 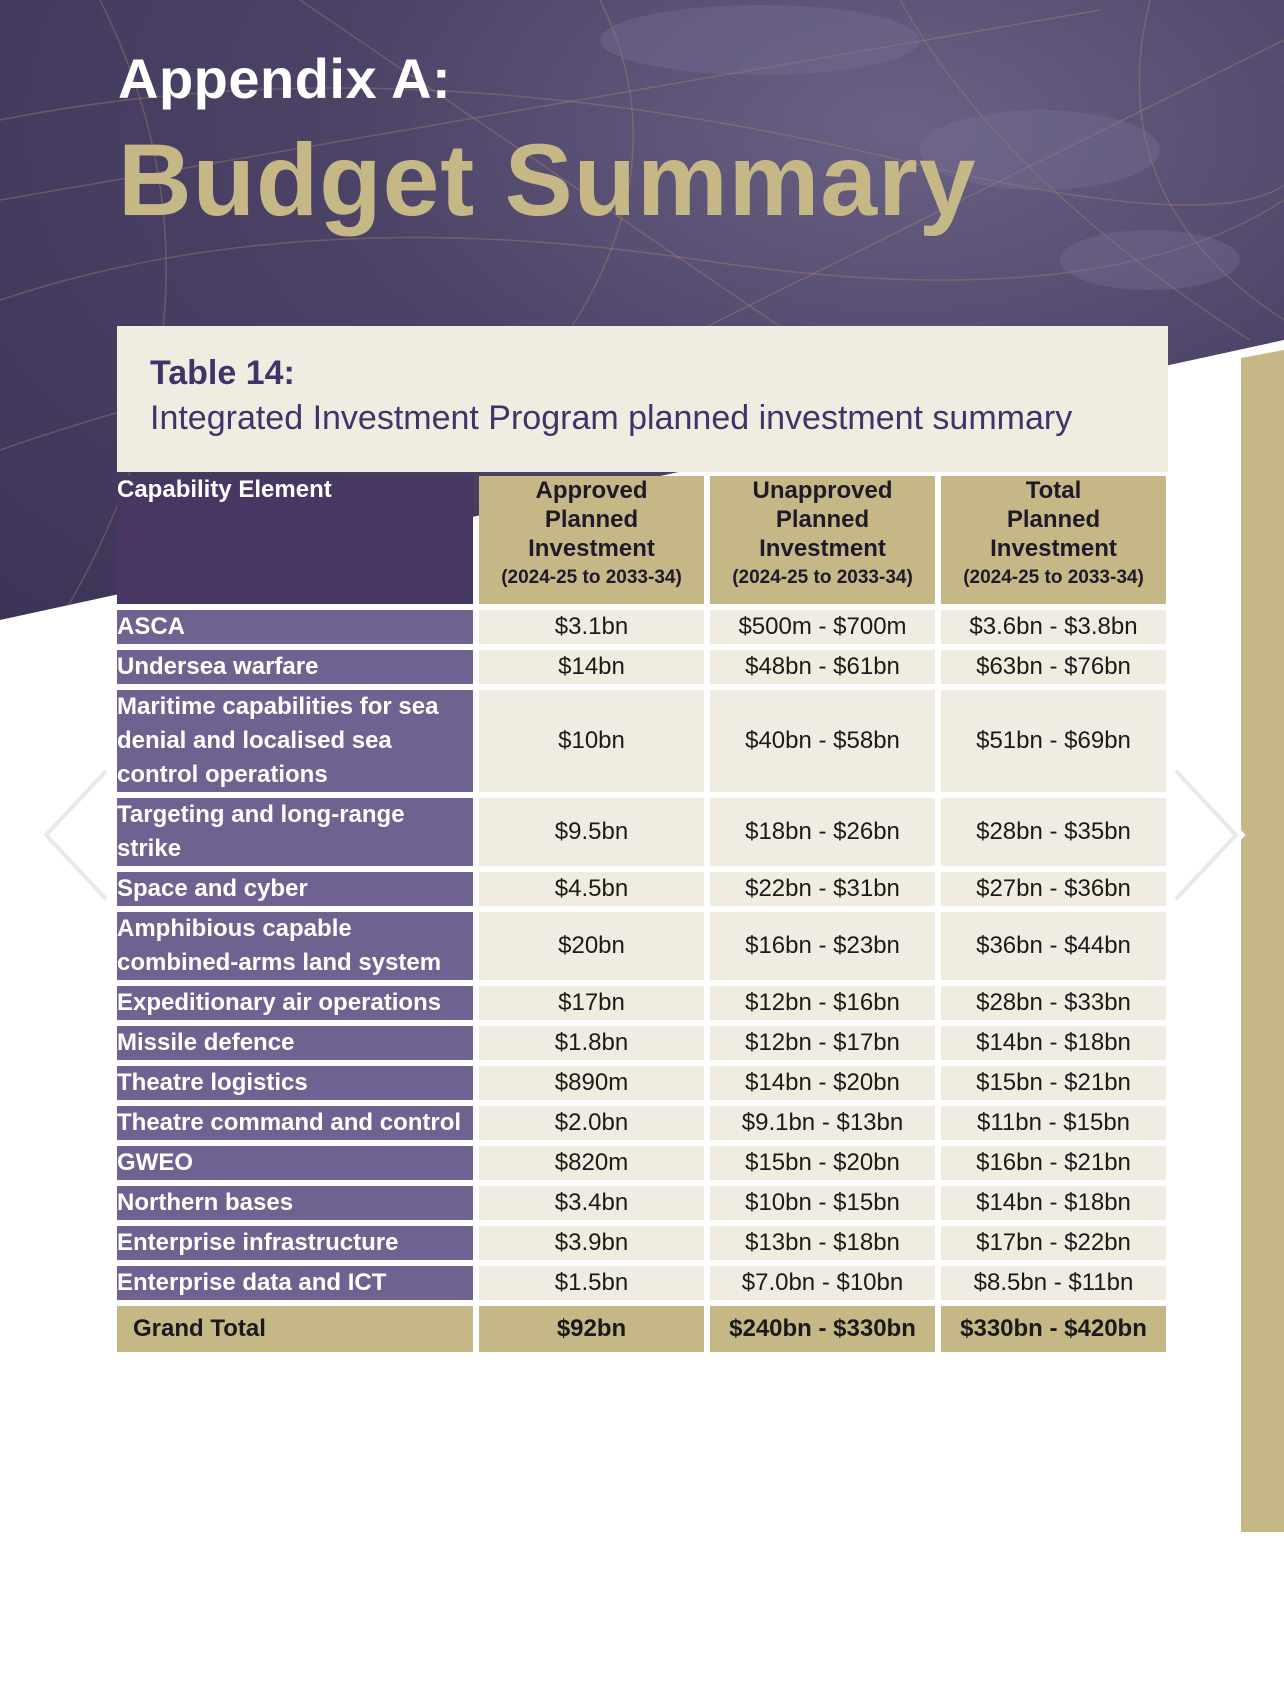 I want to click on capability-cell: Expeditionary air operations, so click(x=295, y=1003).